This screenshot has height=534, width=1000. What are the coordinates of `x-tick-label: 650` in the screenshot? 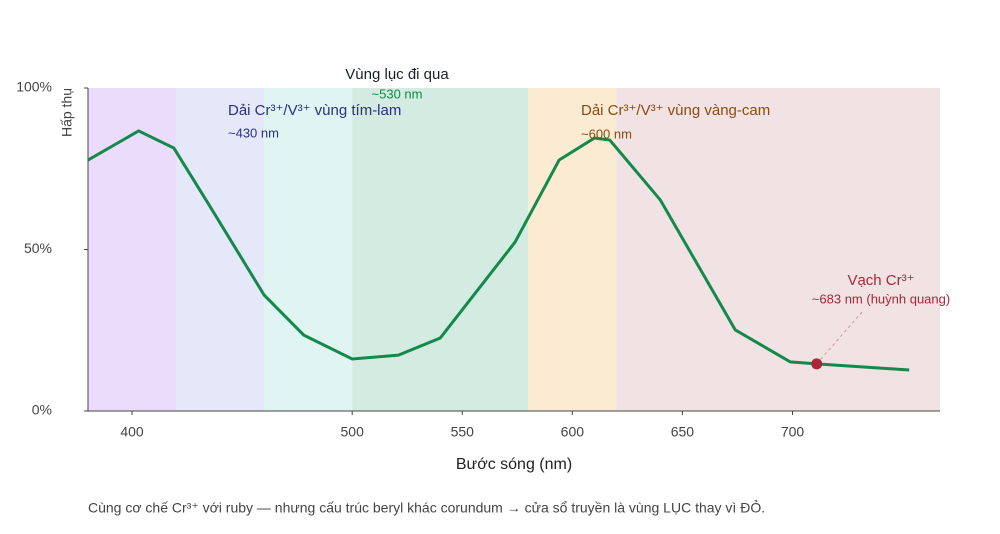 It's located at (683, 432).